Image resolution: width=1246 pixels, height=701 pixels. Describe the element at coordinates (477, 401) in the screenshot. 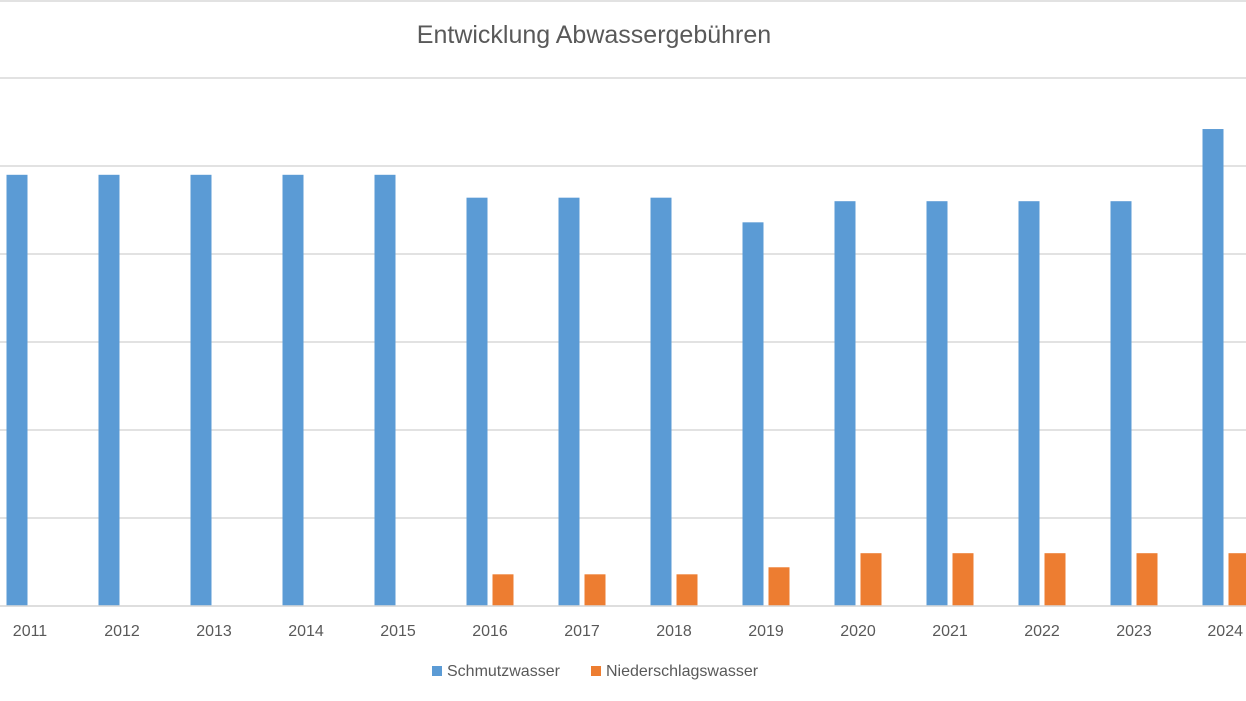

I see `bar-schmutzwasser-2016` at that location.